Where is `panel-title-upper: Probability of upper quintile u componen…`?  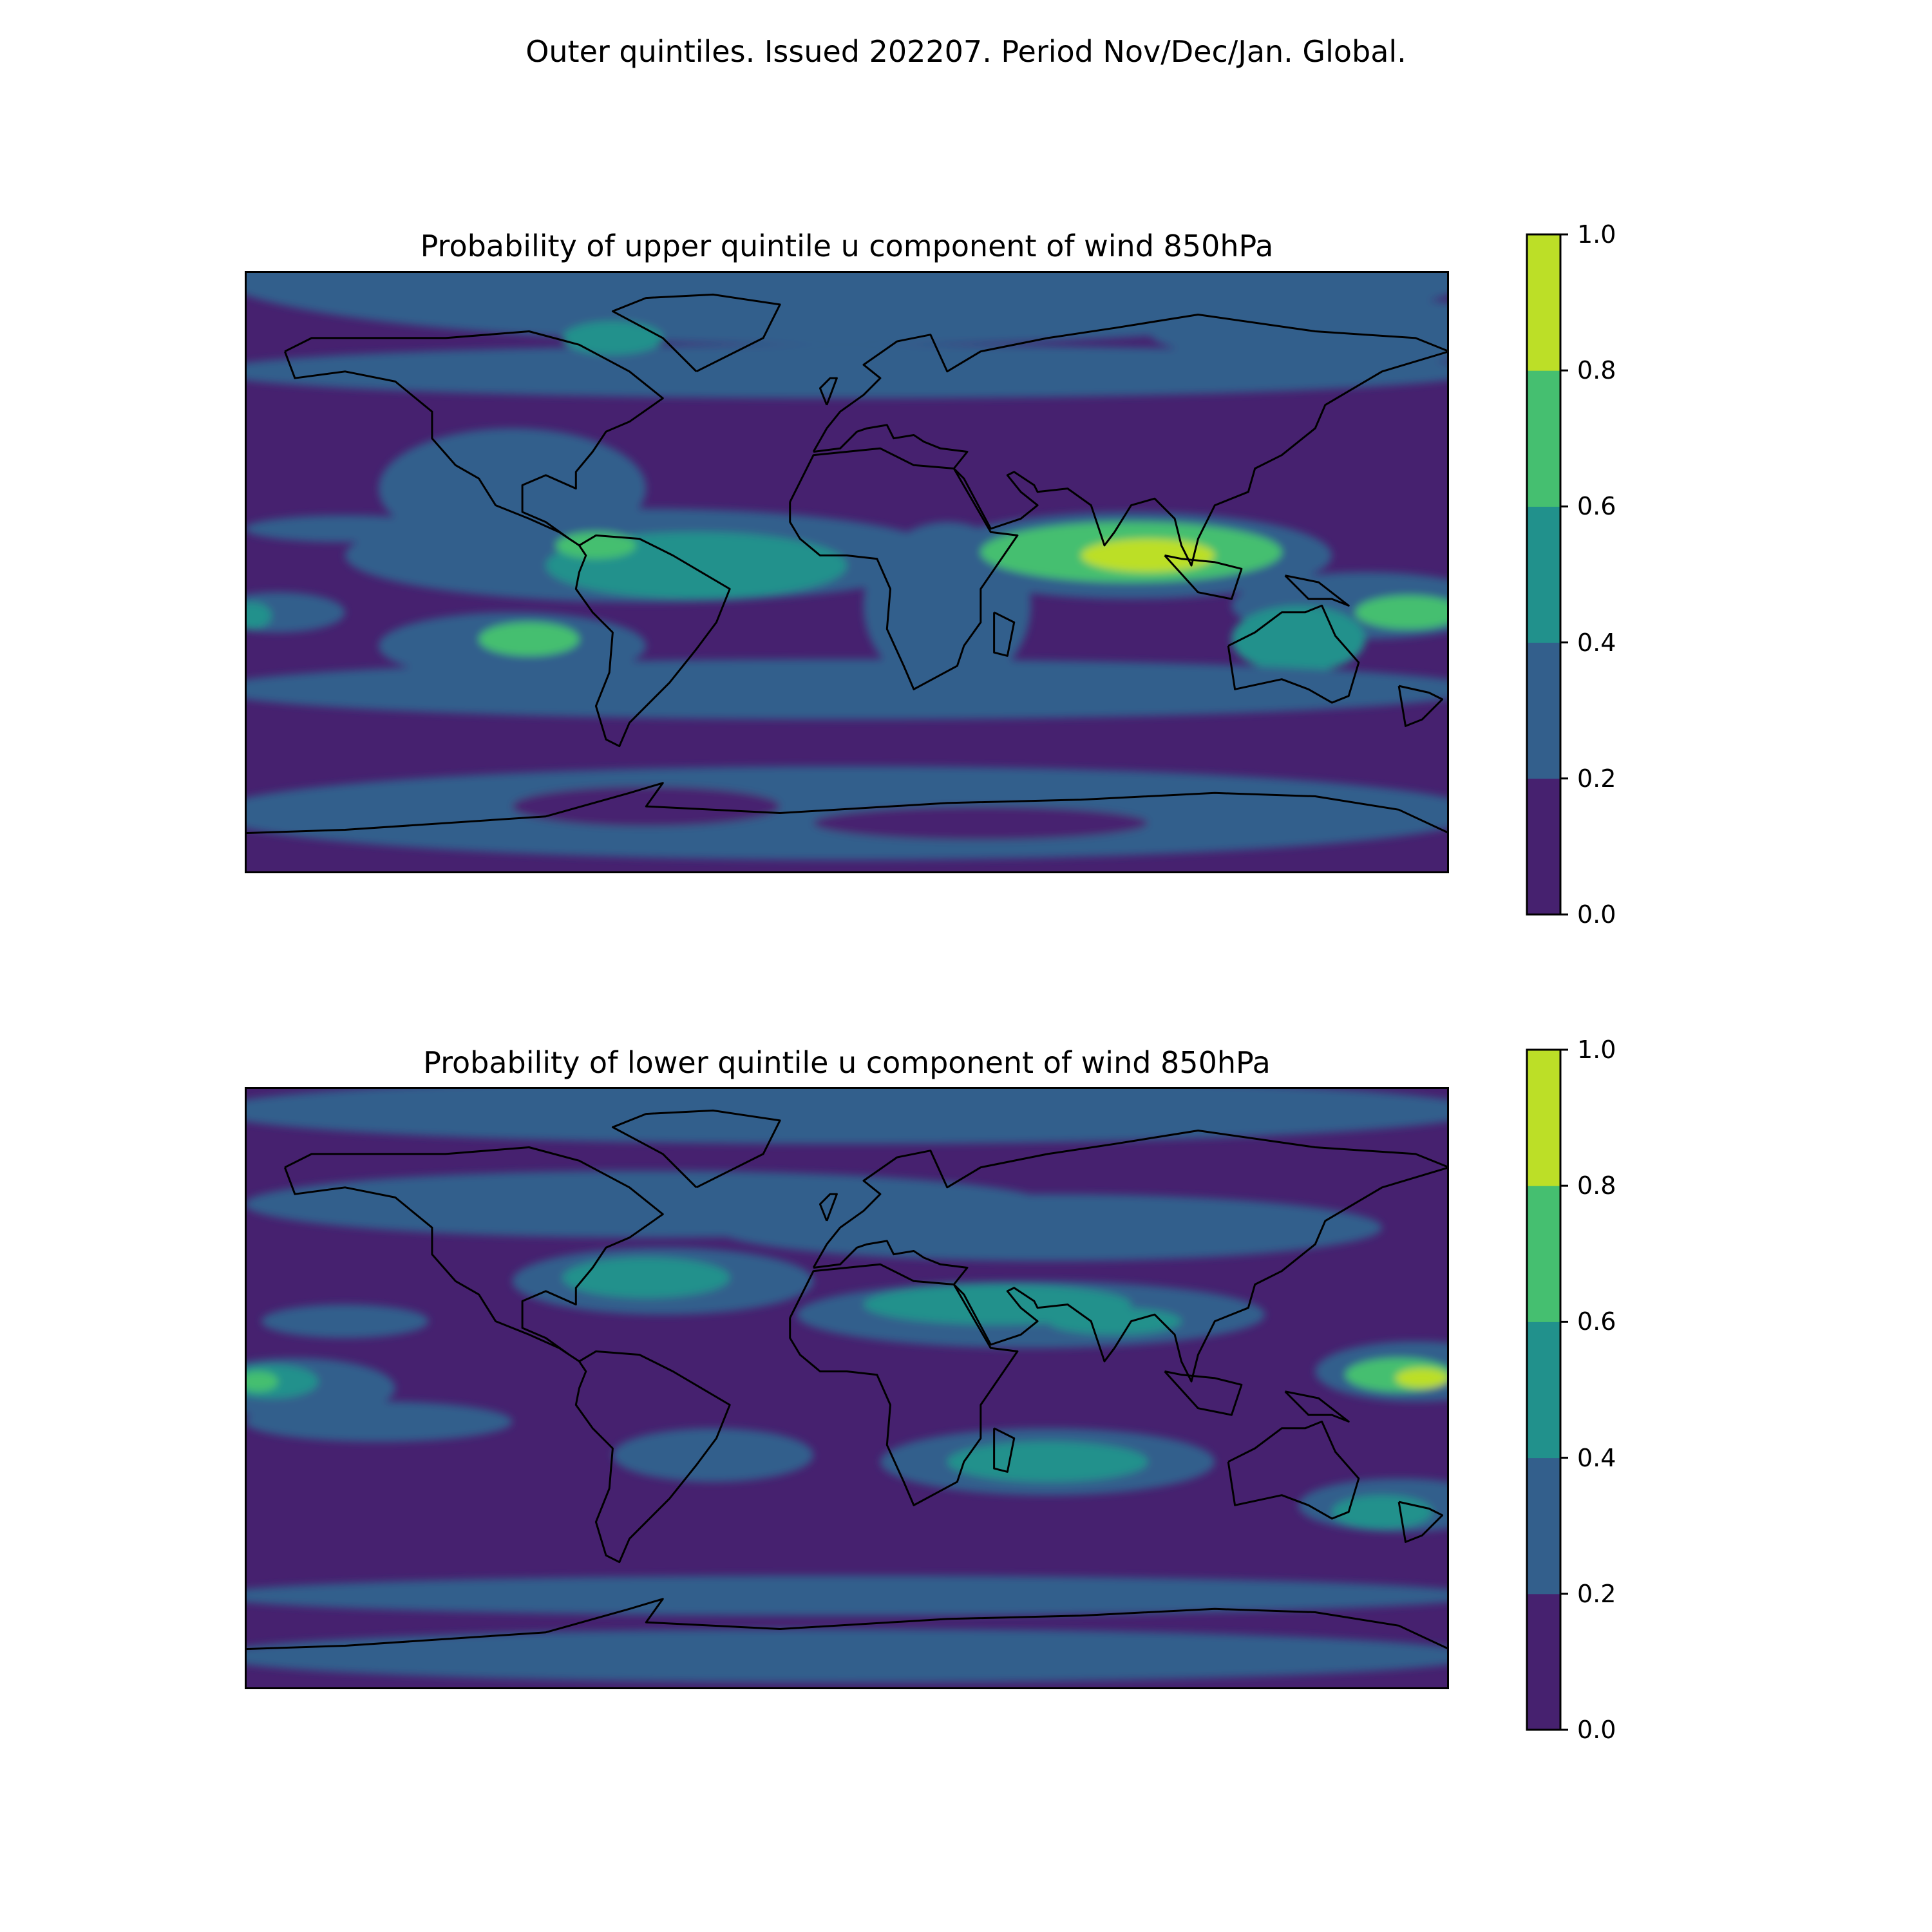
panel-title-upper: Probability of upper quintile u componen… is located at coordinates (847, 246).